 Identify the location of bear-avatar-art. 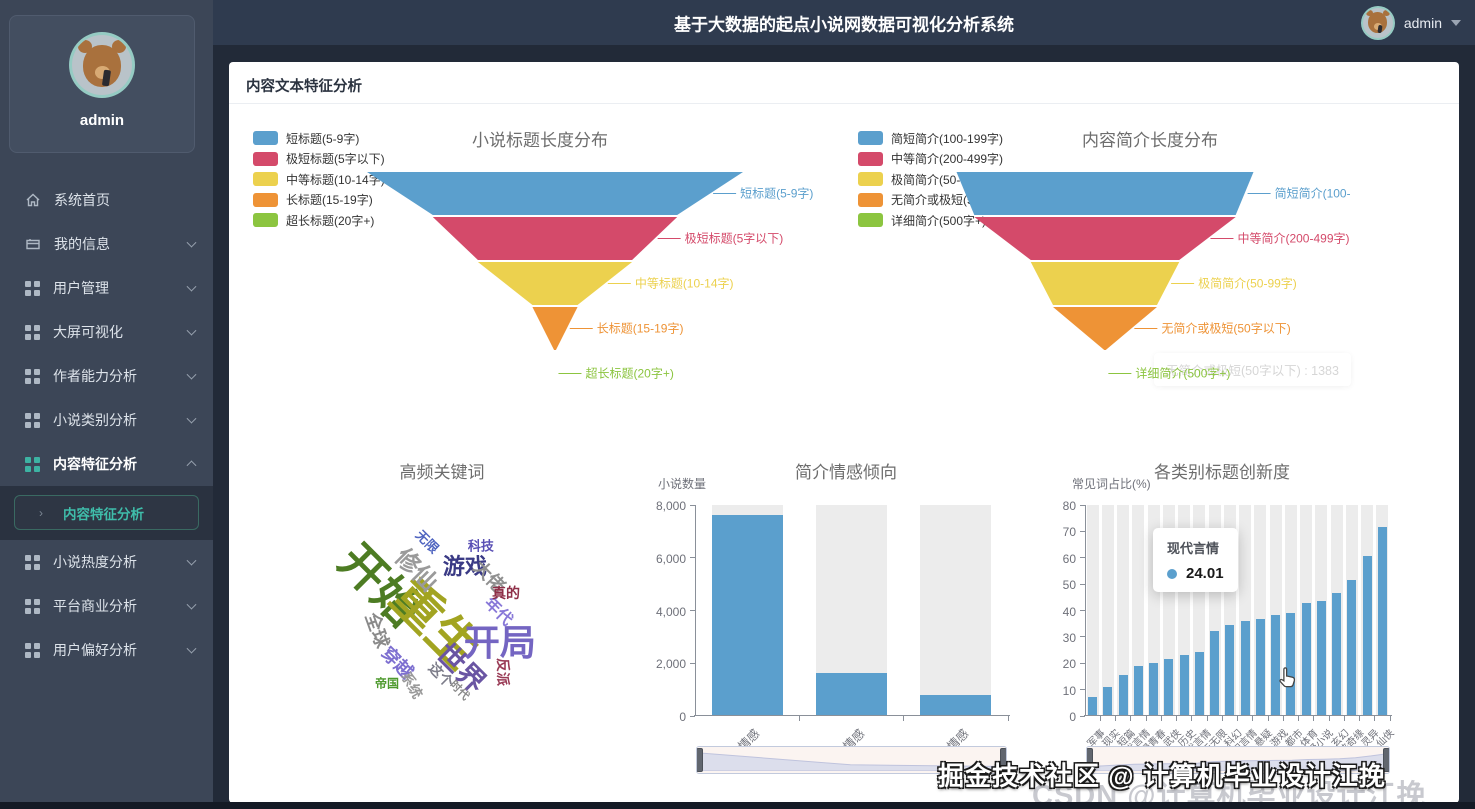
(102, 65).